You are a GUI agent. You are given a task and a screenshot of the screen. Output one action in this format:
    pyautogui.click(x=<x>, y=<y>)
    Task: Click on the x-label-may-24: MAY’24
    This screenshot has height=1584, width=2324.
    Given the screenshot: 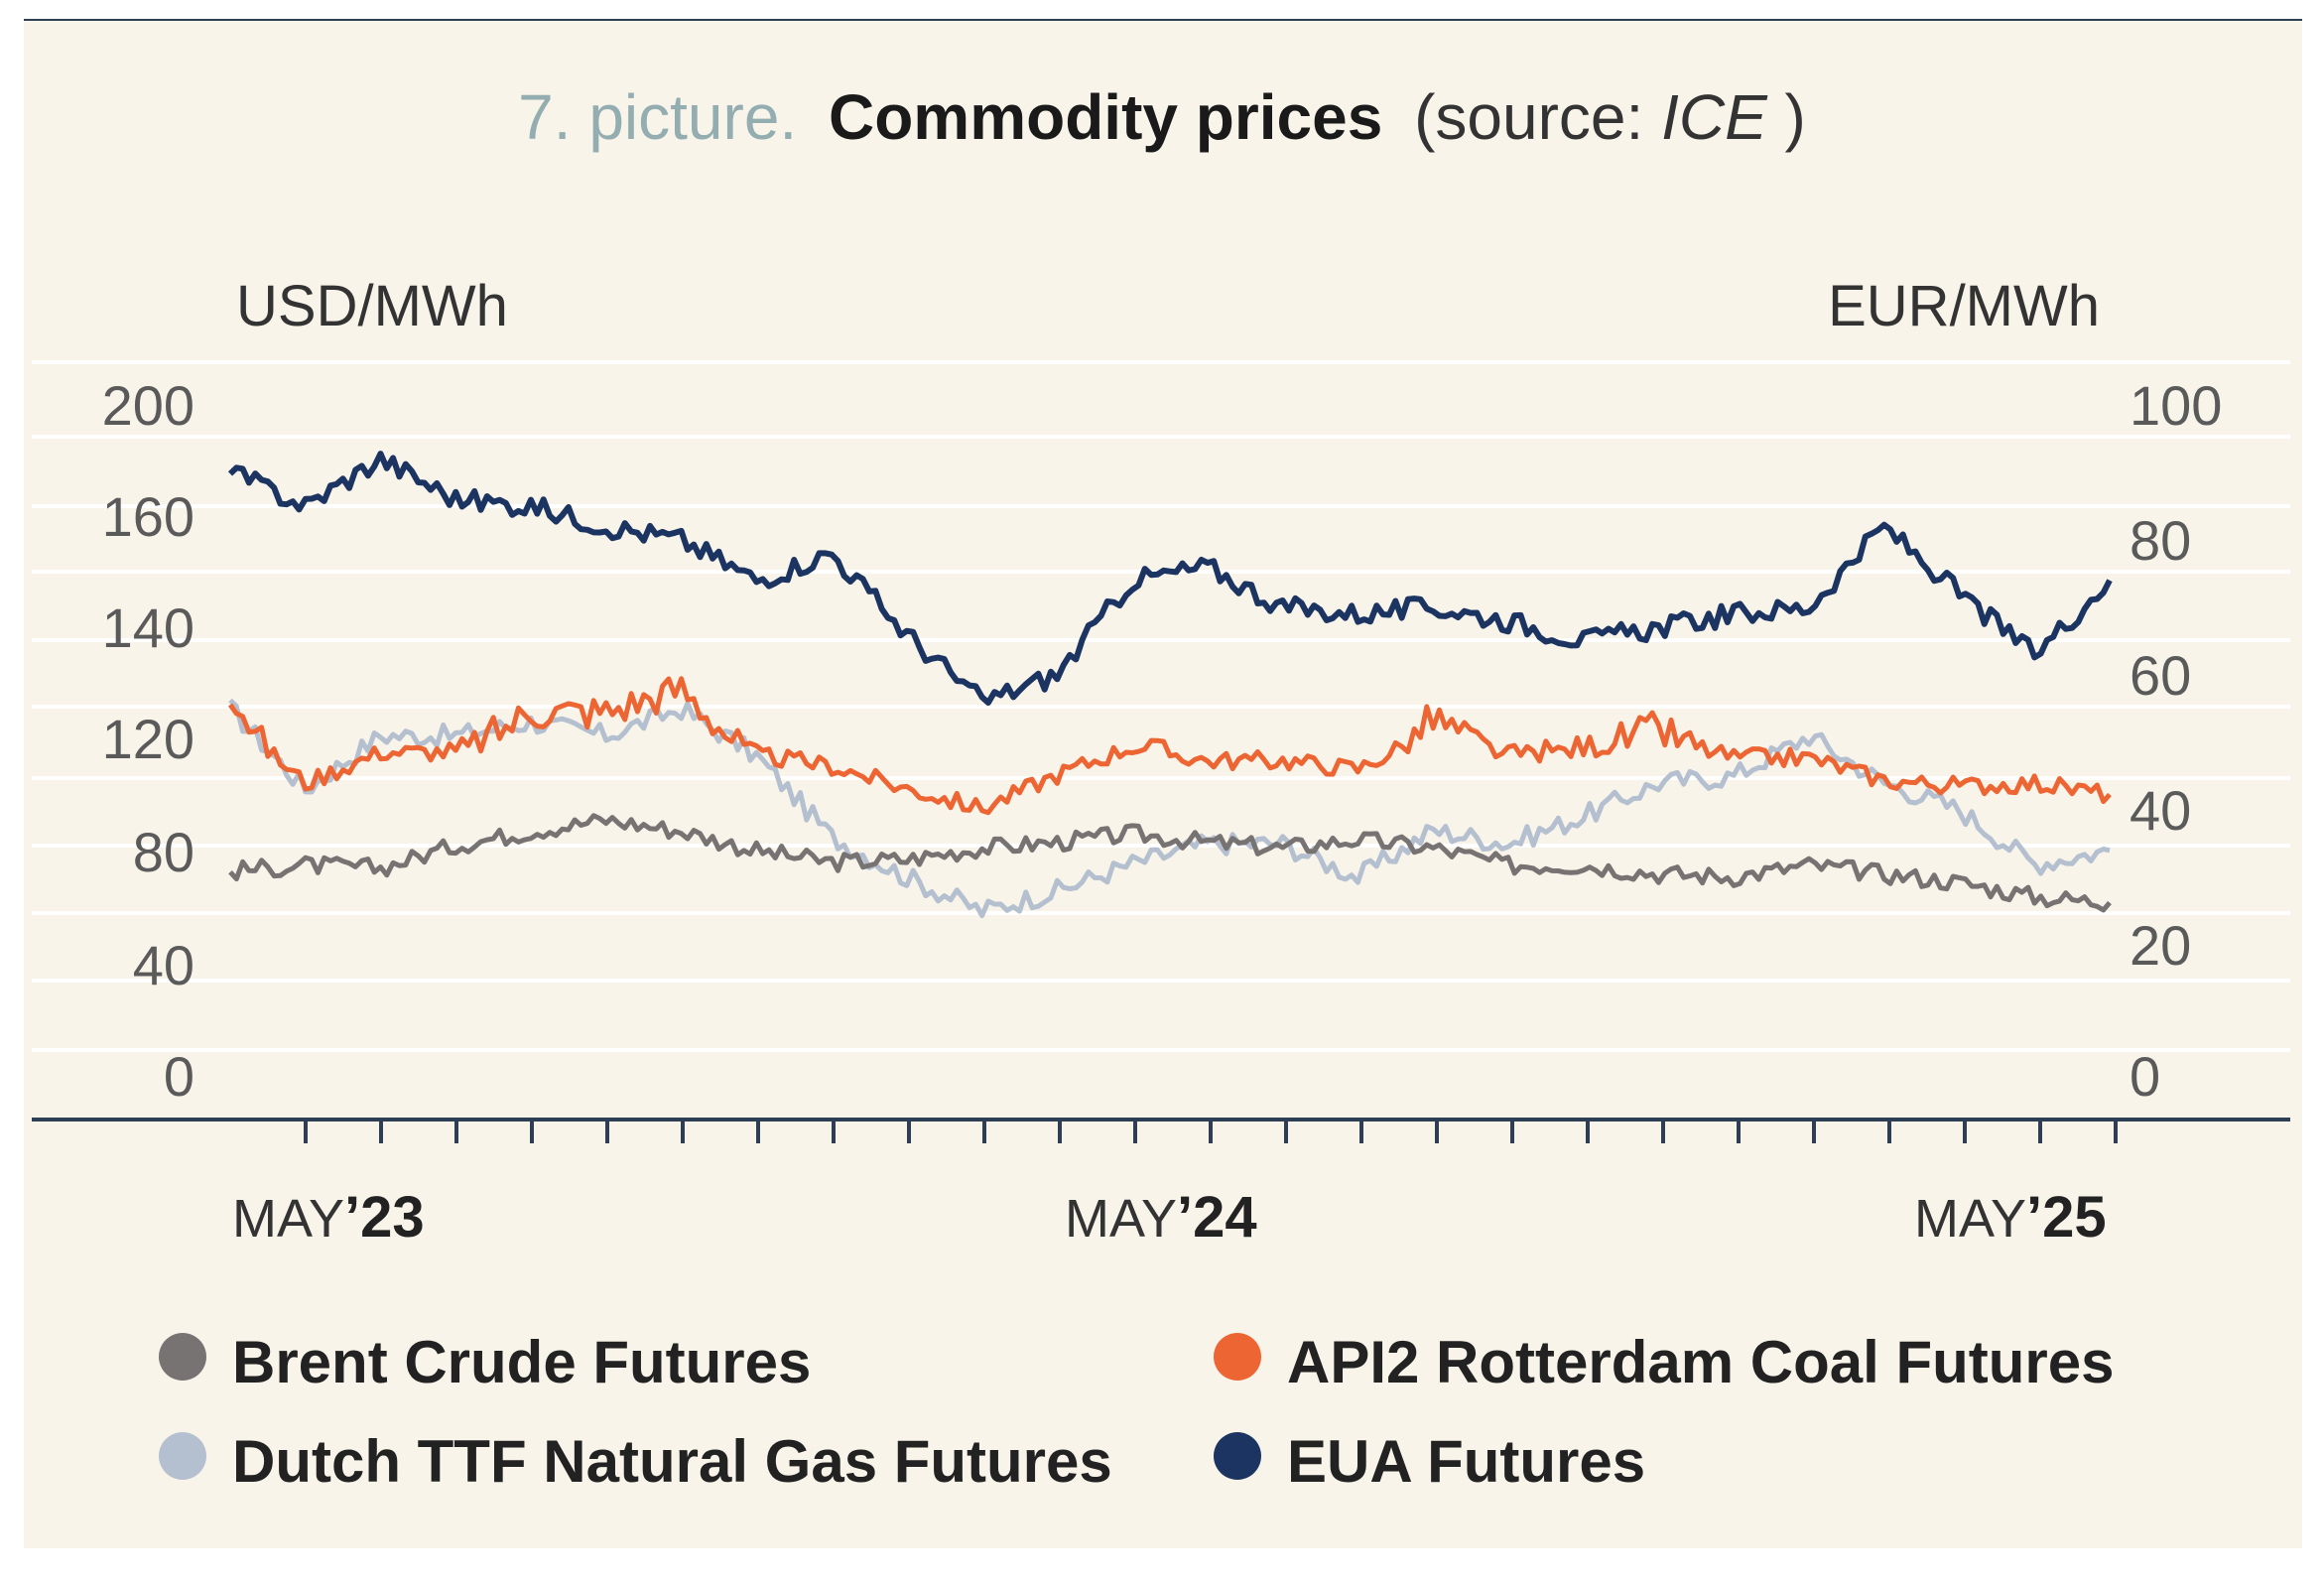 What is the action you would take?
    pyautogui.click(x=1161, y=1217)
    